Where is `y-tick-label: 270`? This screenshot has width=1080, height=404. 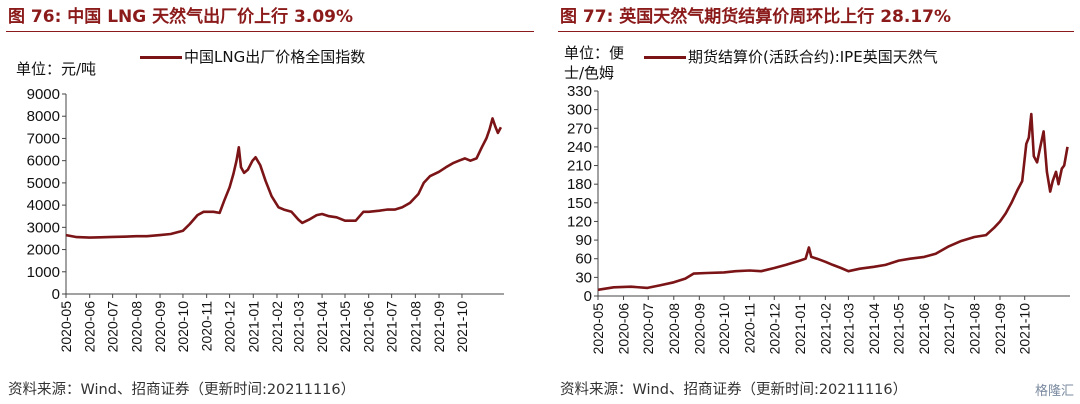
y-tick-label: 270 is located at coordinates (579, 128).